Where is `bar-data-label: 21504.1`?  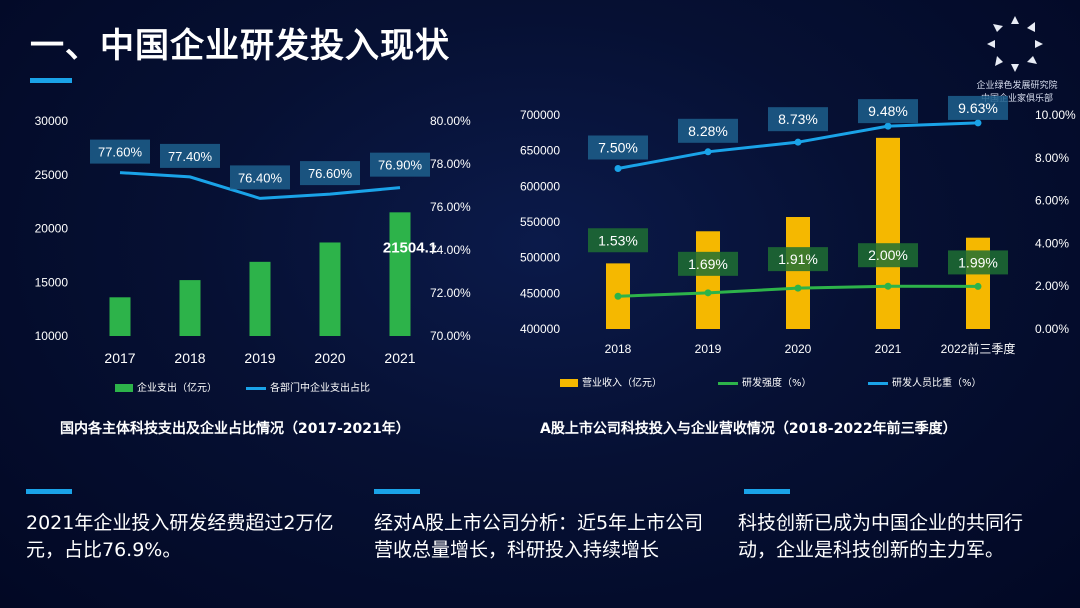 bar-data-label: 21504.1 is located at coordinates (410, 247).